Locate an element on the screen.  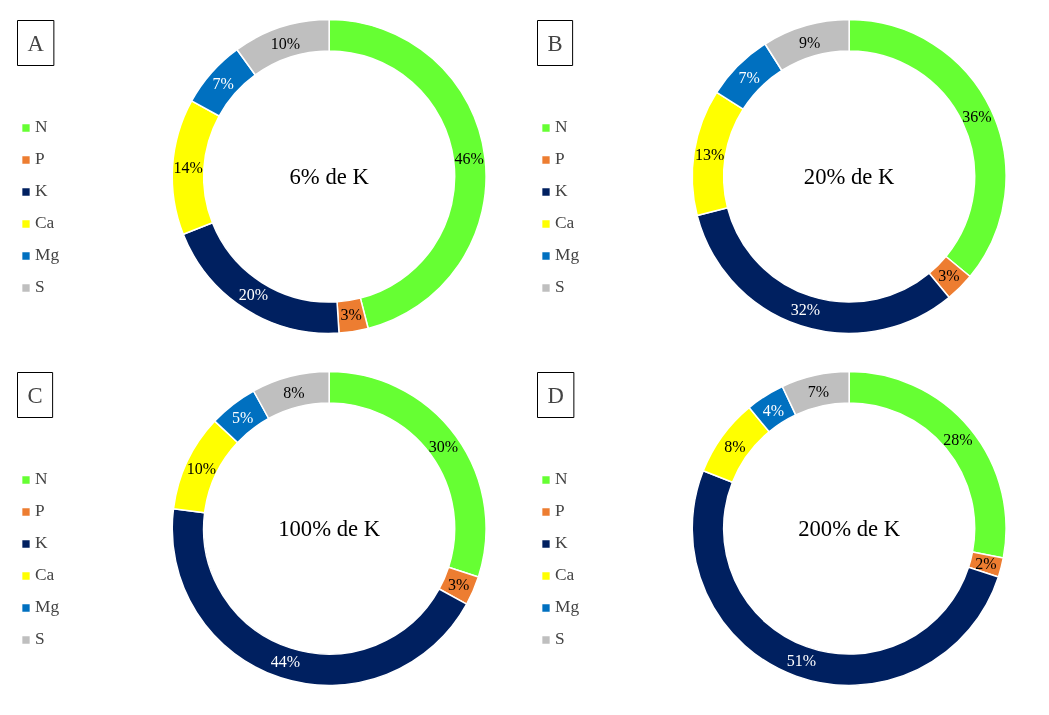
data-label: 14% is located at coordinates (188, 168).